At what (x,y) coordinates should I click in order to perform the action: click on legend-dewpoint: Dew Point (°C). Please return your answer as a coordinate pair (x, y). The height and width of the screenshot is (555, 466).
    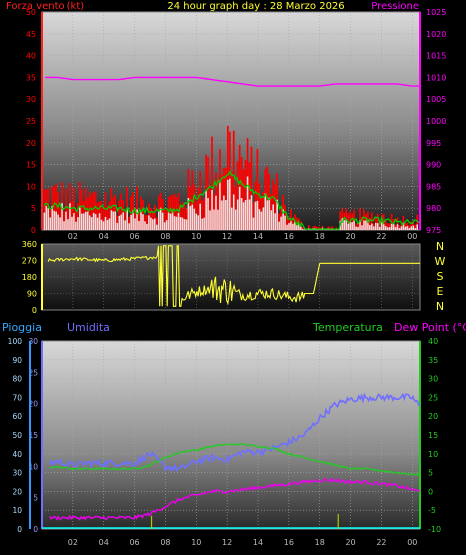
    Looking at the image, I should click on (430, 327).